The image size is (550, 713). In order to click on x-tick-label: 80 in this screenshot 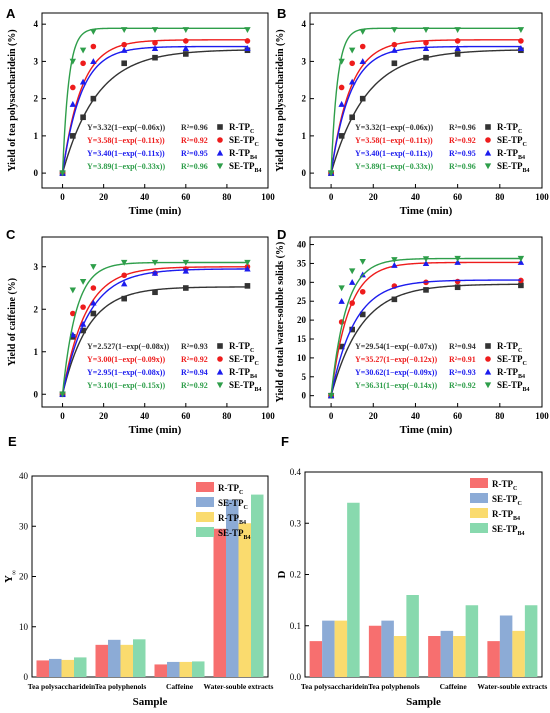, I will do `click(227, 416)`.